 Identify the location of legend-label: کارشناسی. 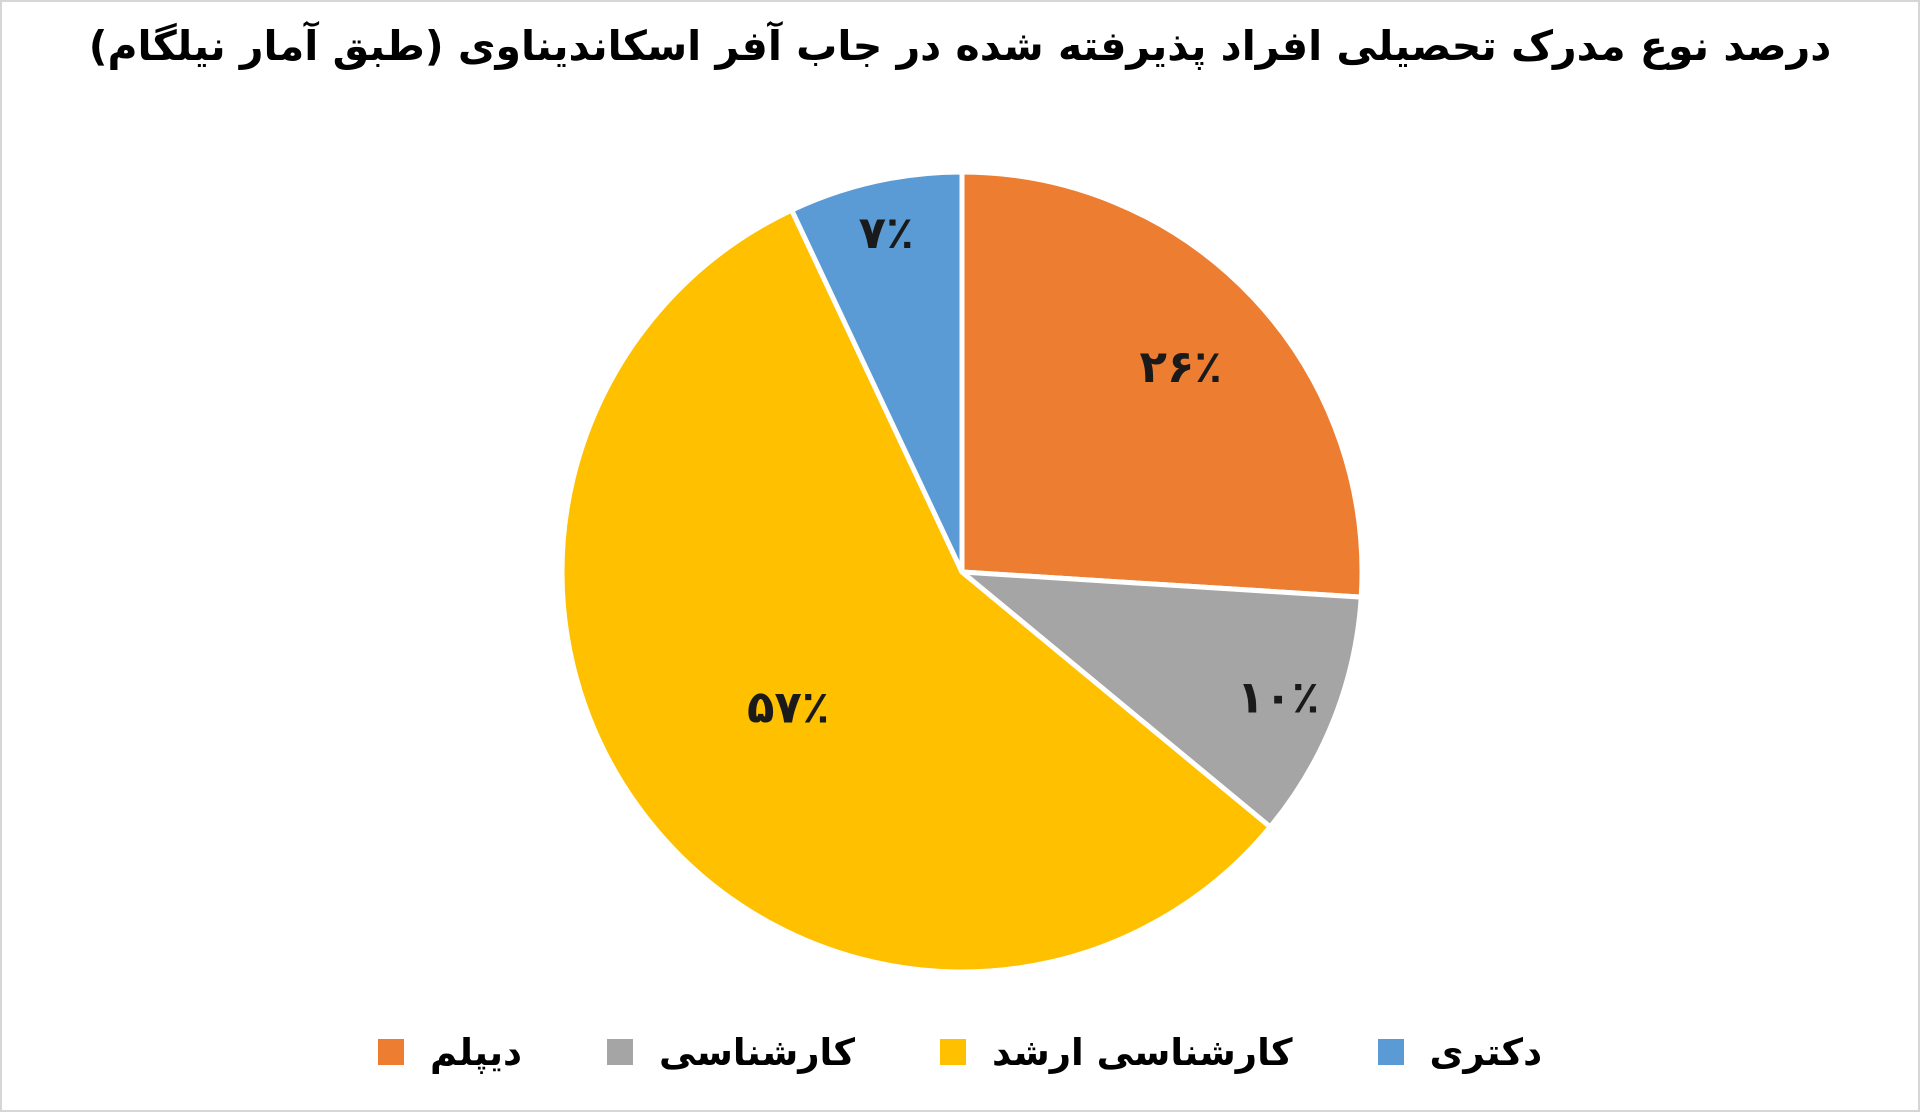
(757, 1052).